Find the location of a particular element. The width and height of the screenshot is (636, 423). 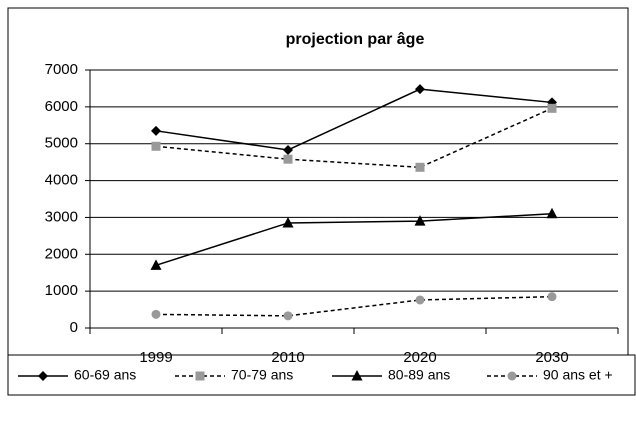

x-tick-label: 1999 is located at coordinates (155, 357).